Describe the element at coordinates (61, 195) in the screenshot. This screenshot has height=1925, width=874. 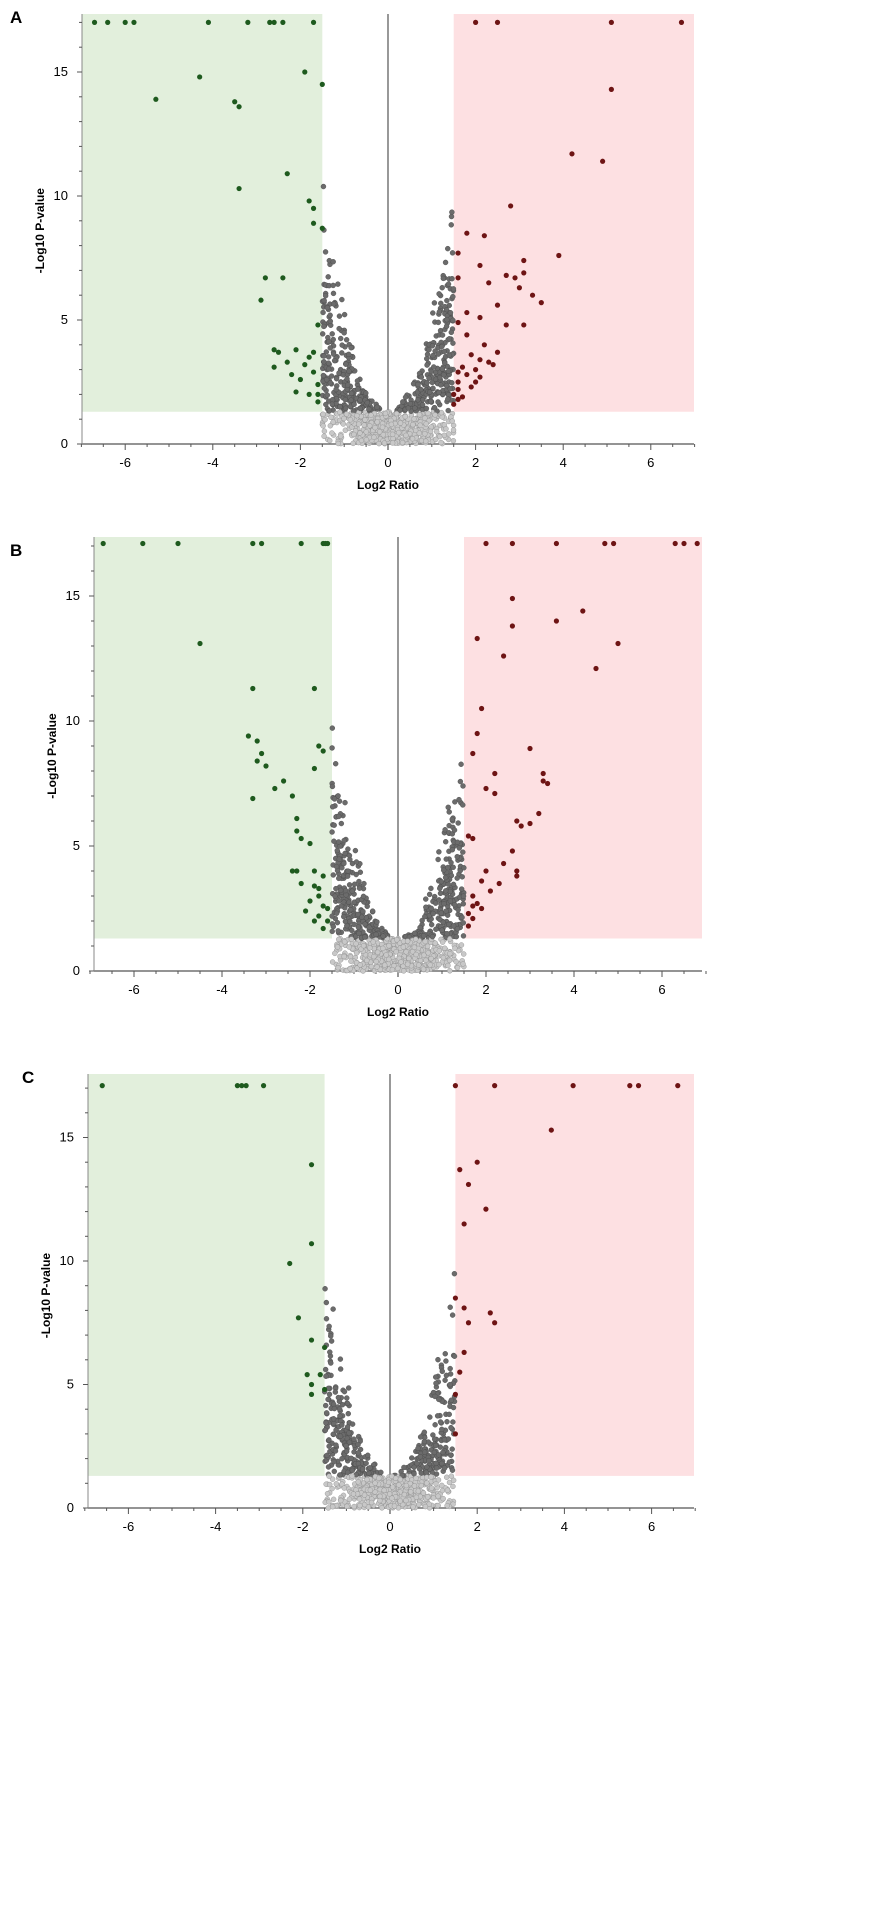
I see `y-tick-label: 10` at that location.